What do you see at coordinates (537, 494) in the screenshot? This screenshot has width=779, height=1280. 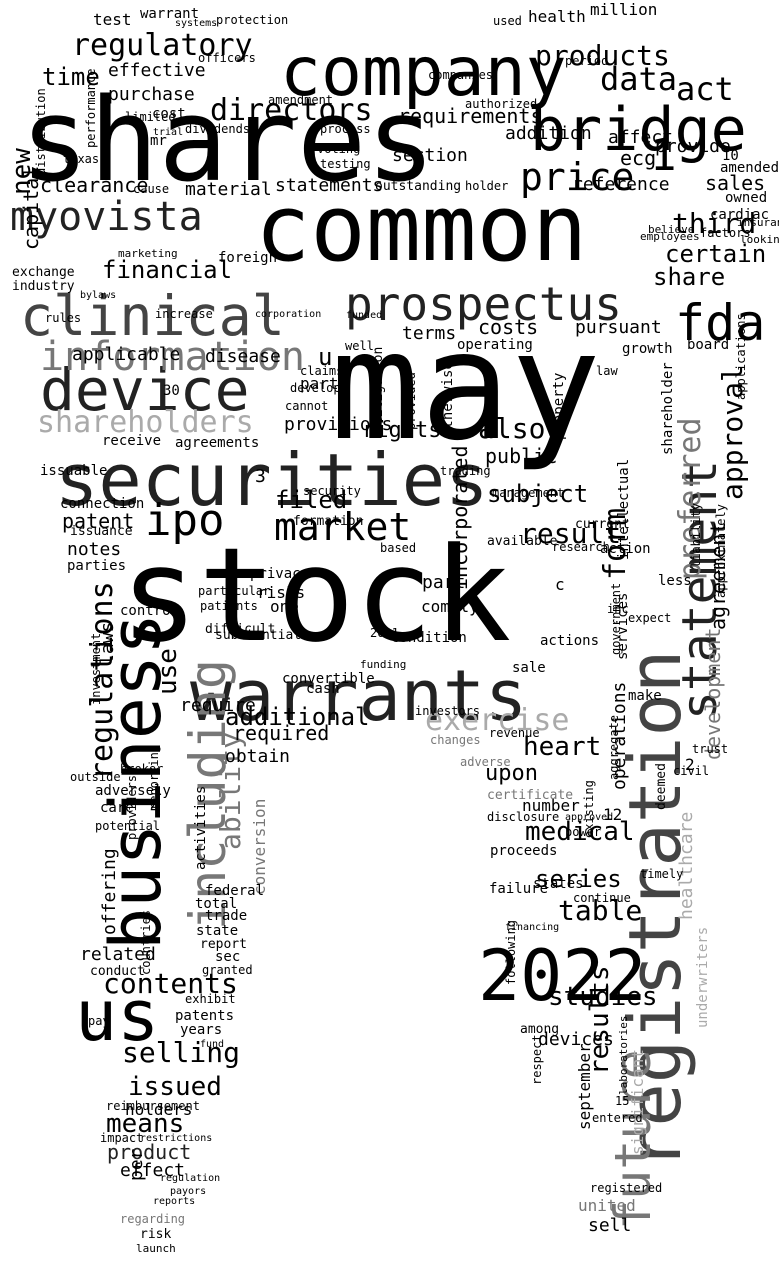 I see `cloud-word: subject` at bounding box center [537, 494].